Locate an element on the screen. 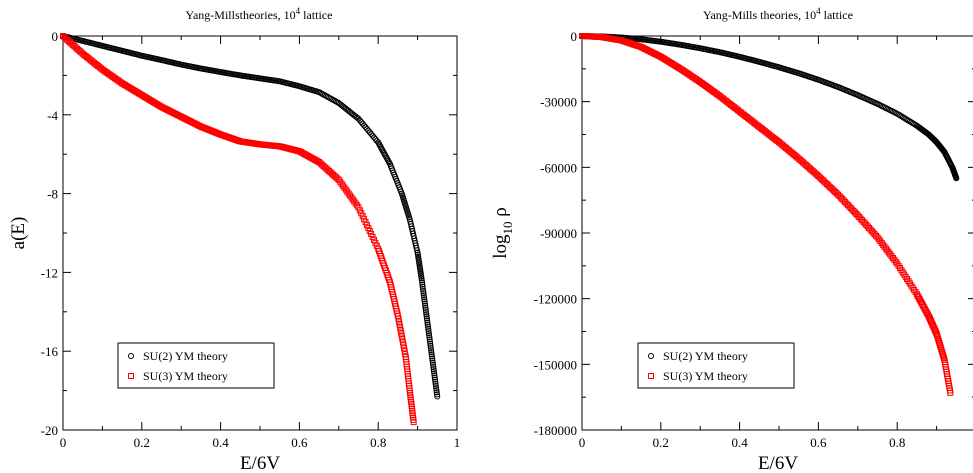  left-x-tick-label: 0.6 is located at coordinates (299, 442).